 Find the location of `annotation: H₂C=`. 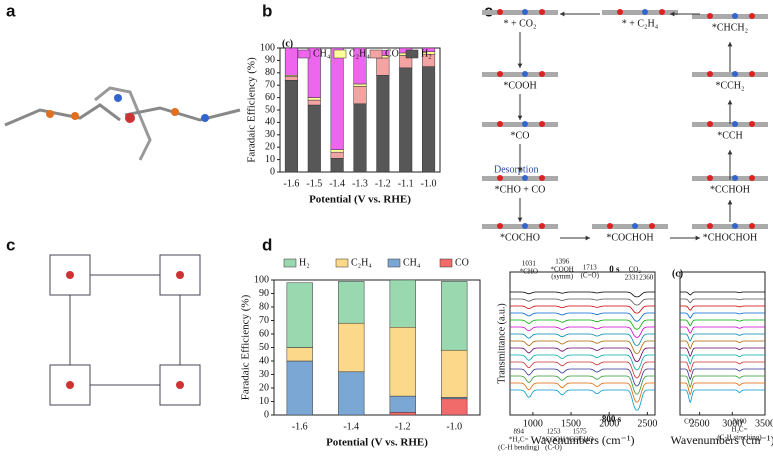

annotation: H₂C= is located at coordinates (739, 430).